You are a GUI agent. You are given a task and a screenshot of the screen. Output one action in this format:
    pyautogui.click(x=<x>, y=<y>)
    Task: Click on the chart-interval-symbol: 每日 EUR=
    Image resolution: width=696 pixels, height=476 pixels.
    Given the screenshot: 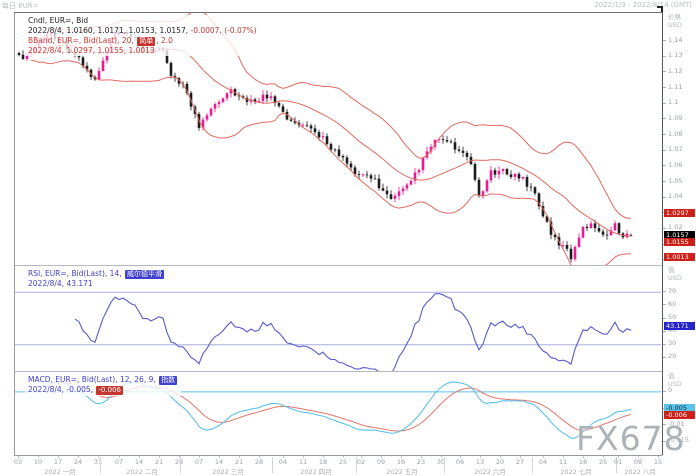 What is the action you would take?
    pyautogui.click(x=20, y=6)
    